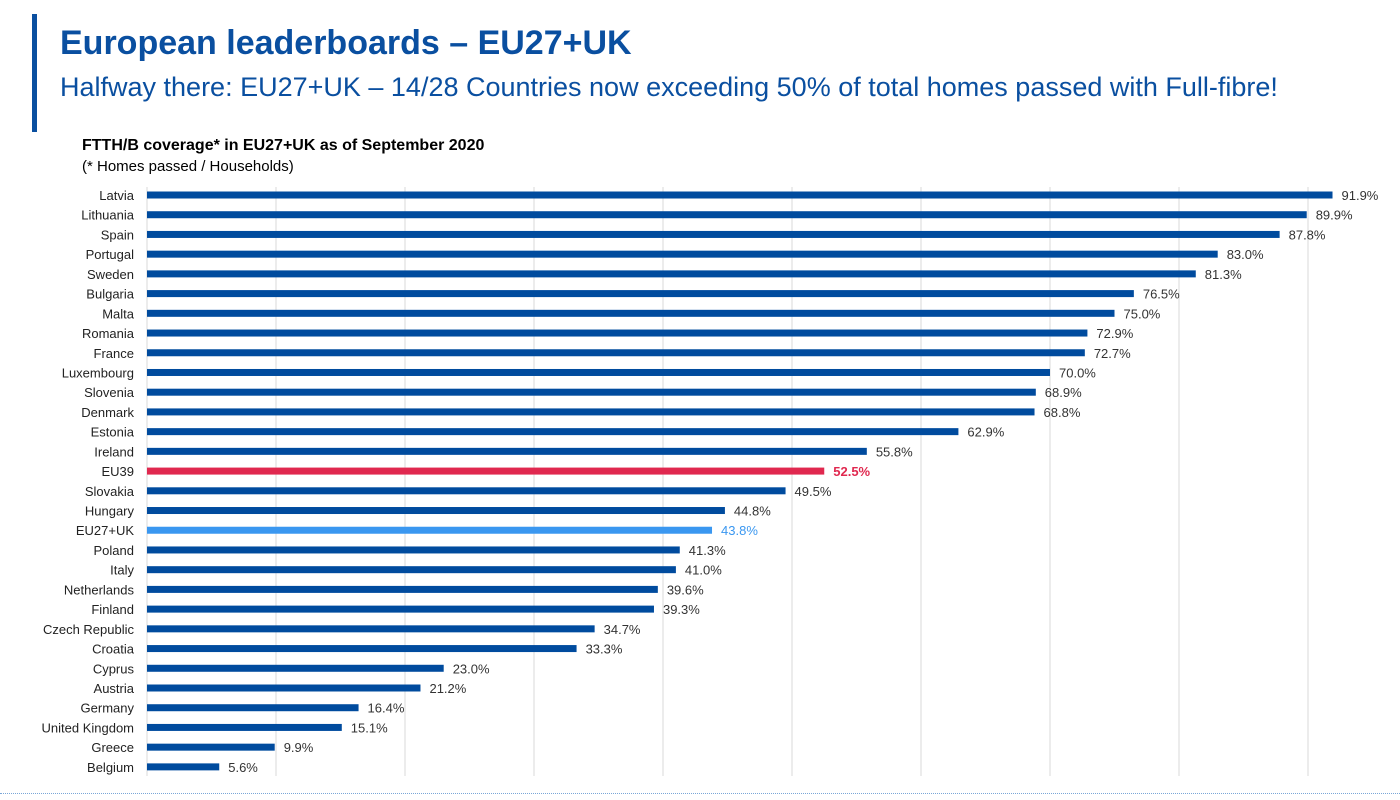  Describe the element at coordinates (622, 629) in the screenshot. I see `data-label: 34.7%` at that location.